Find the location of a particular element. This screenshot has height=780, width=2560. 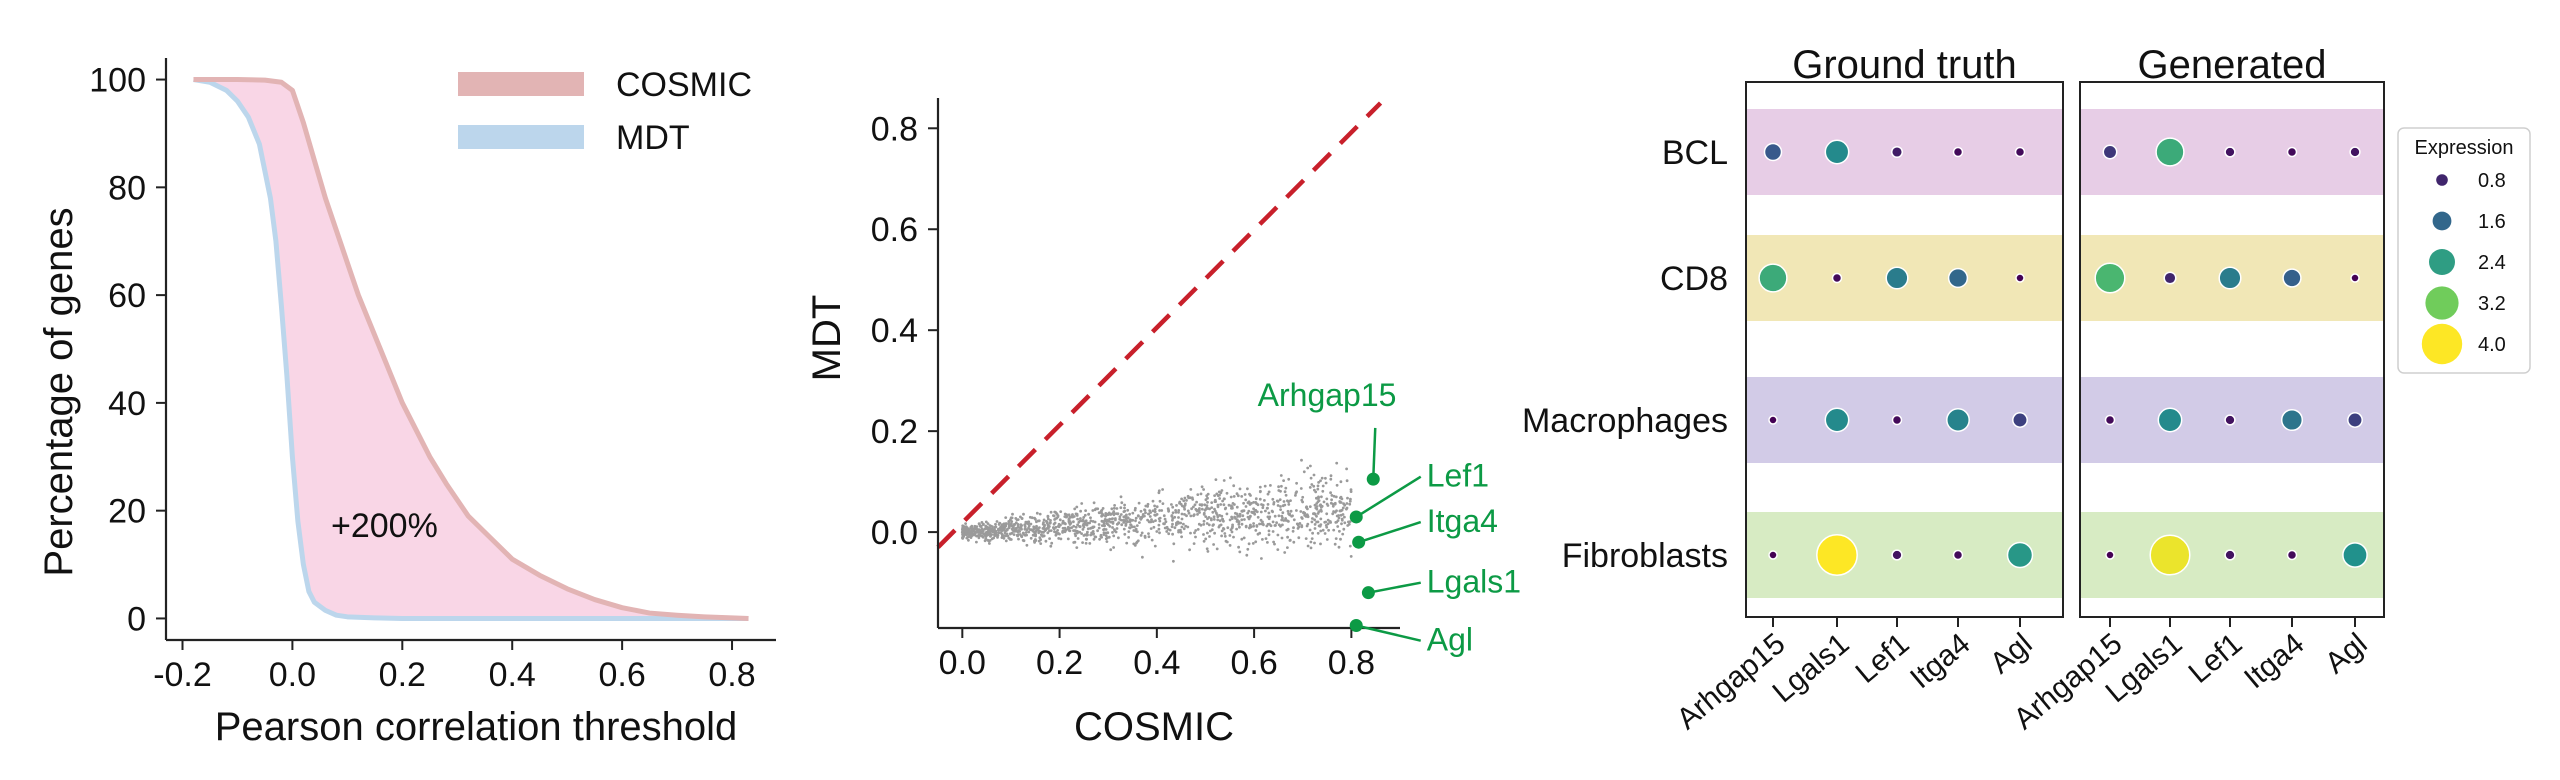

y-tick-label: 20 is located at coordinates (127, 512).